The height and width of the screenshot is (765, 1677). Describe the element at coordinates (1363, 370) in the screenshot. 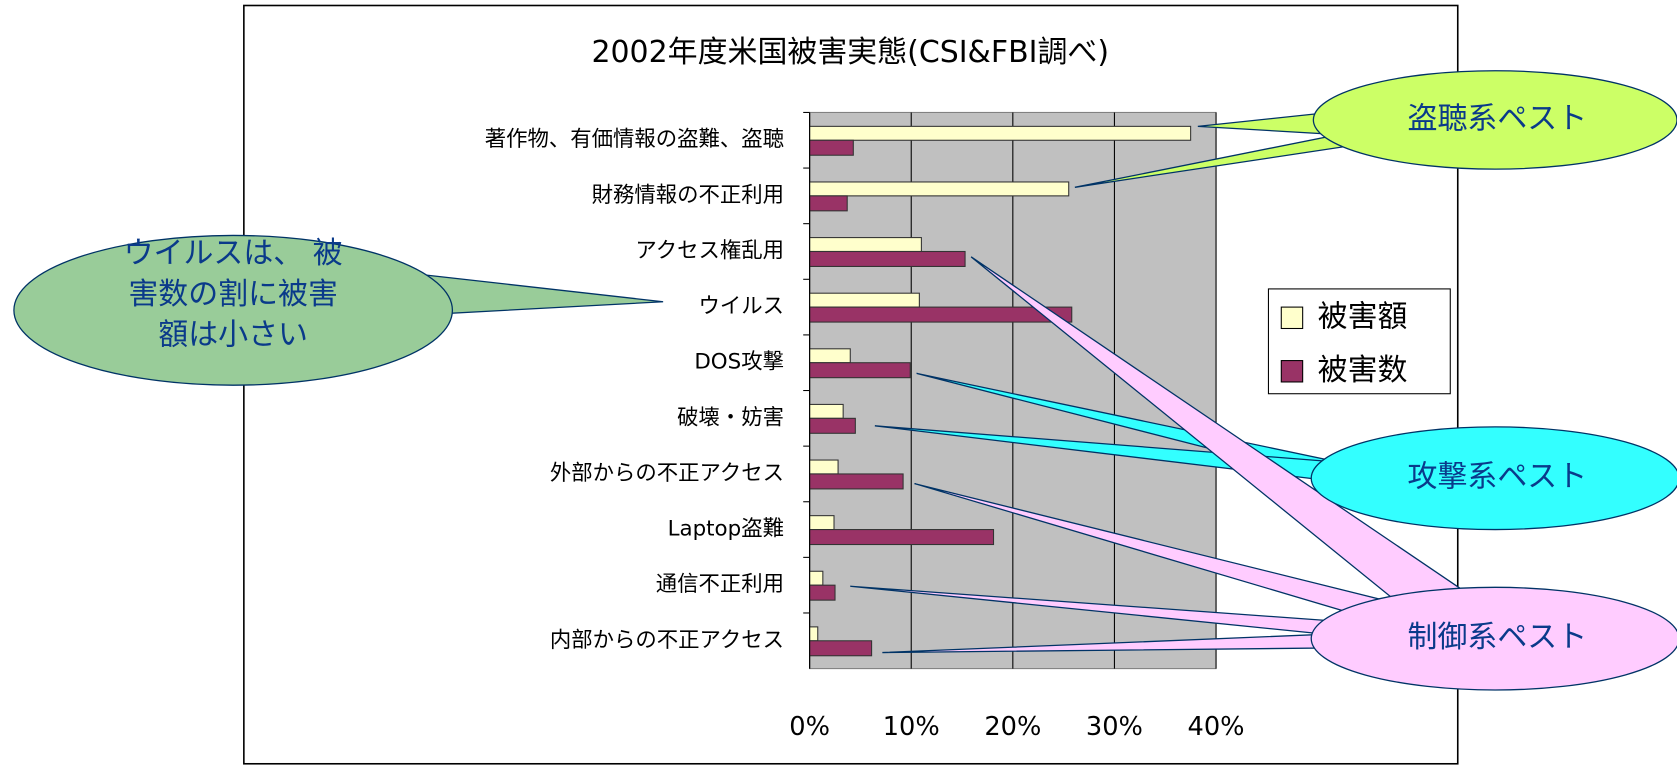

I see `legend-label: 被害数` at that location.